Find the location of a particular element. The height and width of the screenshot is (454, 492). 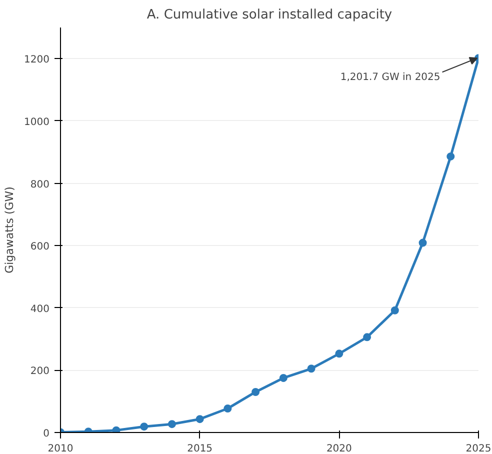

y-axis-title: Gigawatts (GW) is located at coordinates (9, 230).